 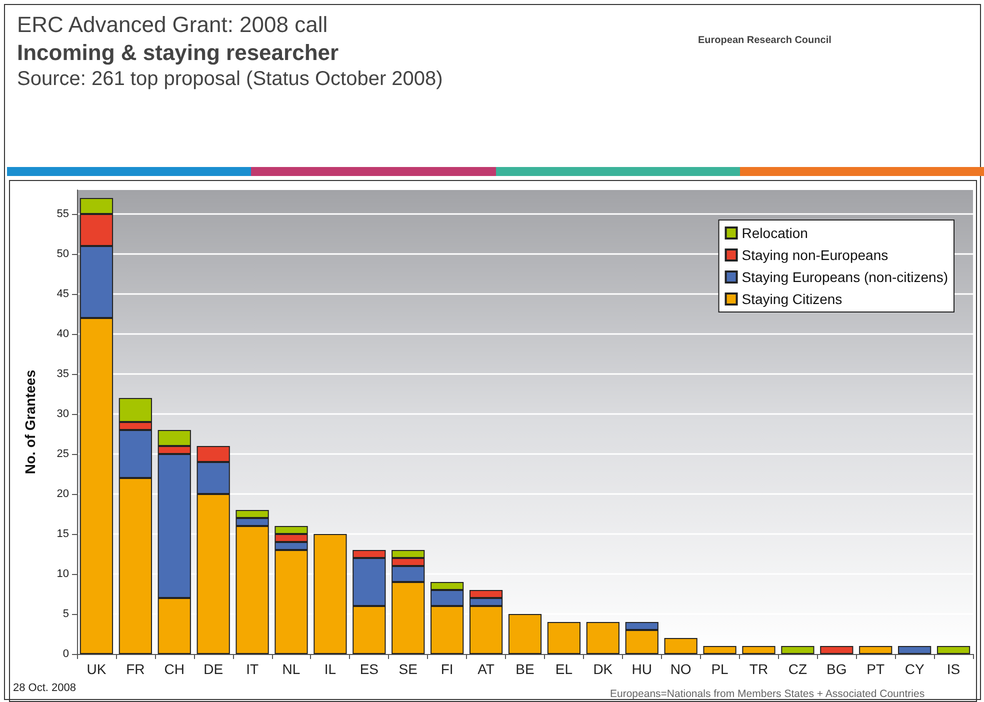 I want to click on x-tick-label: PL, so click(x=720, y=669).